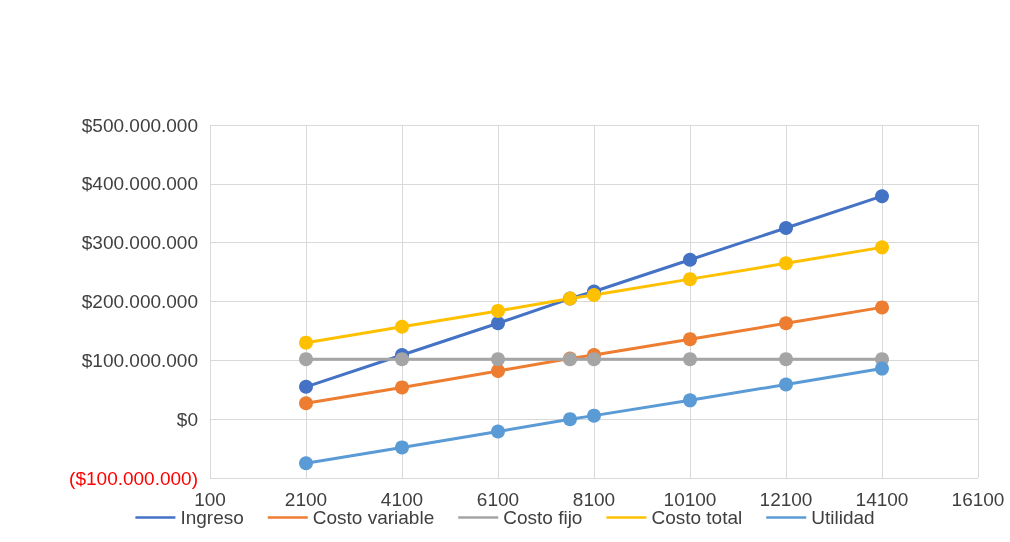 The width and height of the screenshot is (1010, 542). Describe the element at coordinates (210, 499) in the screenshot. I see `x-tick-label: 100` at that location.